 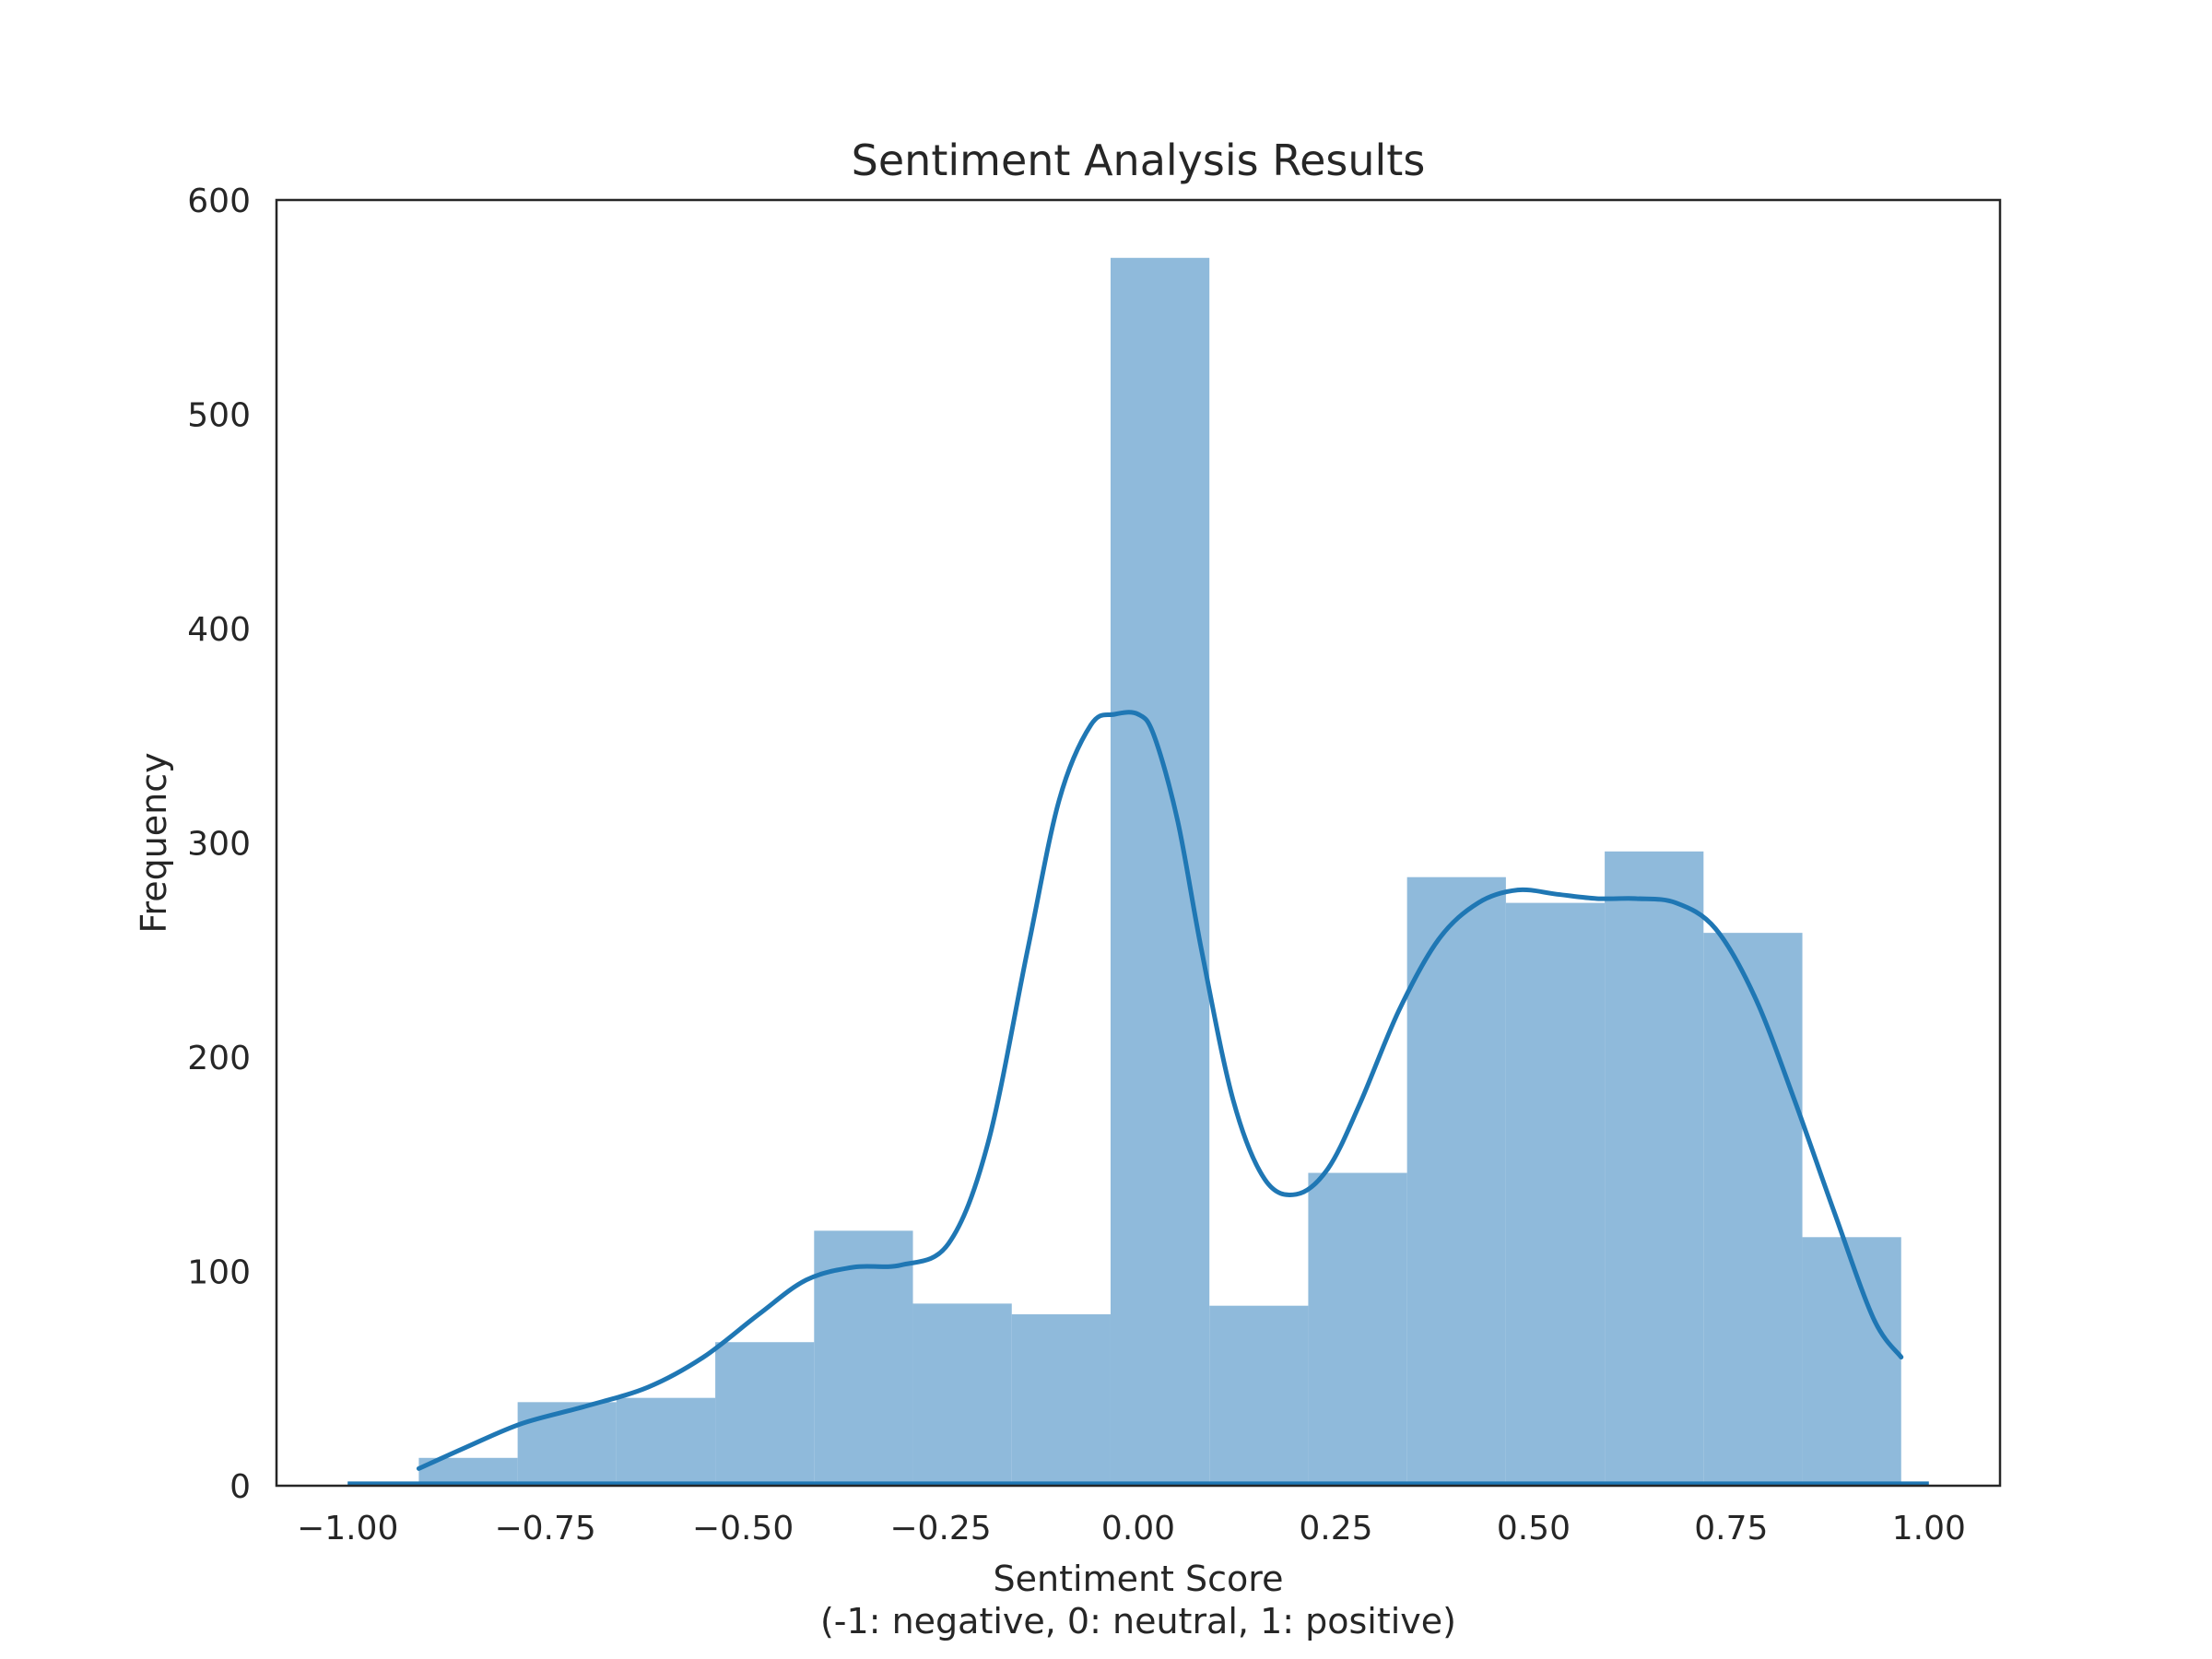 I want to click on x-axis-label: Sentiment Score, so click(x=1139, y=1579).